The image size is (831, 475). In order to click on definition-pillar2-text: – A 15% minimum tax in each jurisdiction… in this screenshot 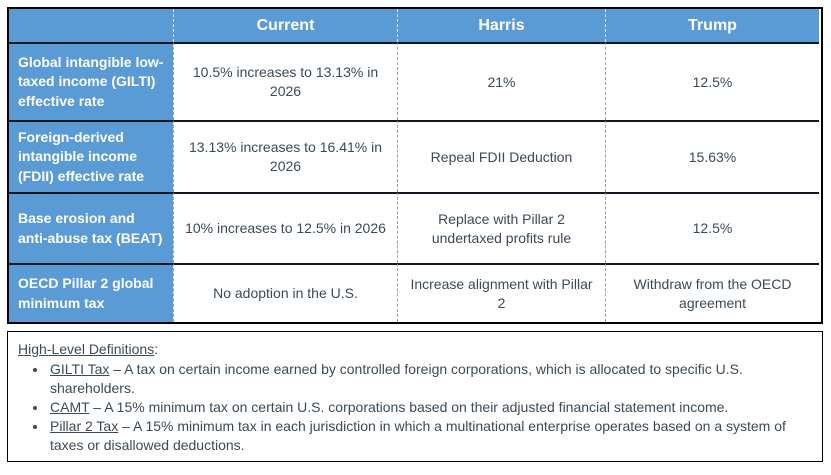, I will do `click(418, 435)`.